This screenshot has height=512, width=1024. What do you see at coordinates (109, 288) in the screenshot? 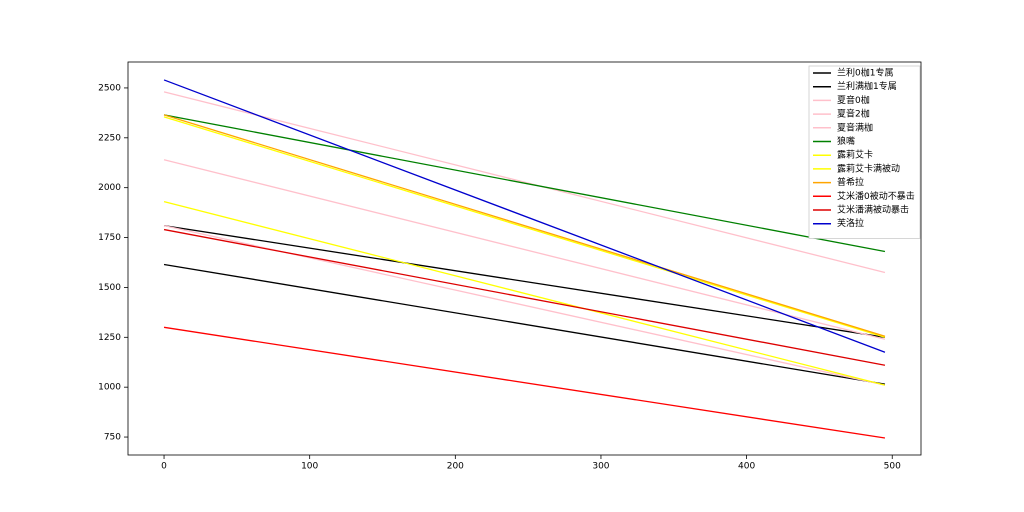
I see `y-tick-label: 1500` at bounding box center [109, 288].